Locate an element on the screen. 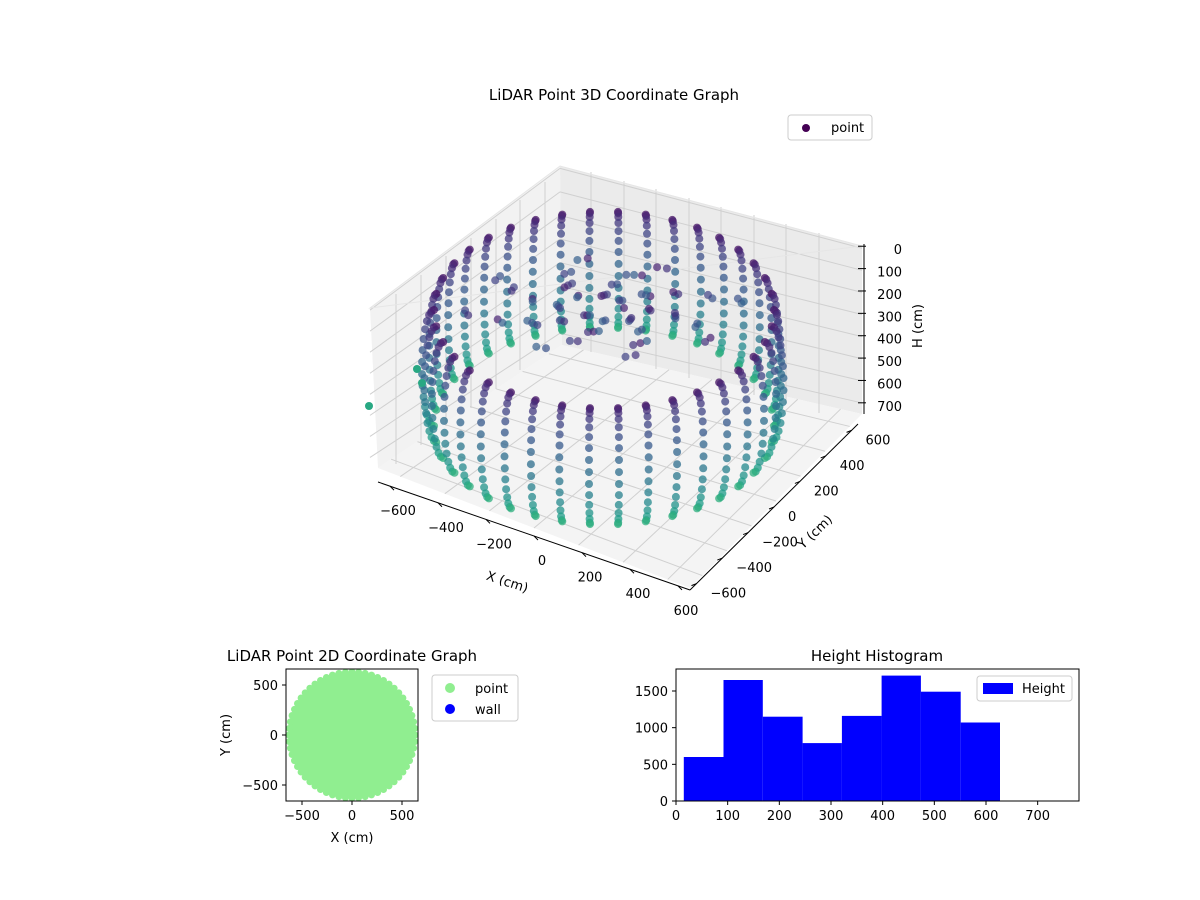 The height and width of the screenshot is (900, 1200). point-cloud-2d is located at coordinates (352, 735).